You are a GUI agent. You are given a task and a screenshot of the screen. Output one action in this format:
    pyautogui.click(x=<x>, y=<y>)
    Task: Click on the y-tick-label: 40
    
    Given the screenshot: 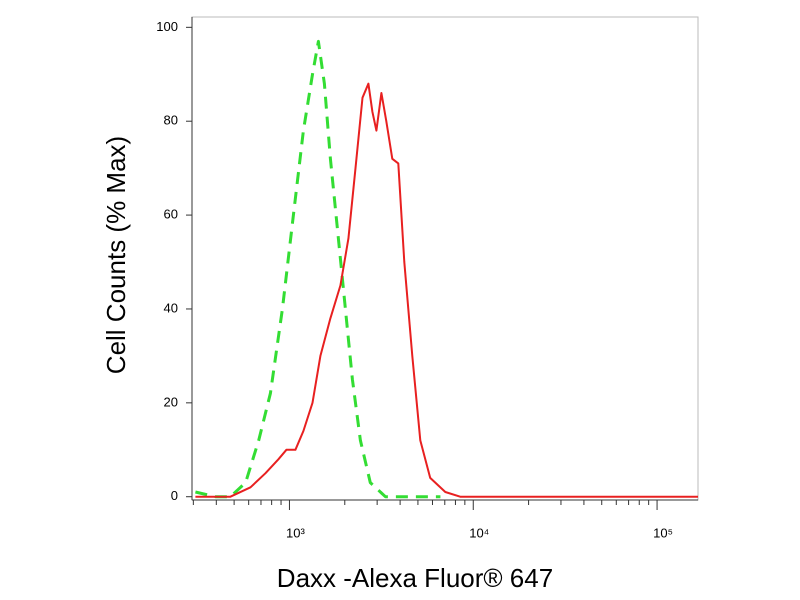 What is the action you would take?
    pyautogui.click(x=171, y=307)
    